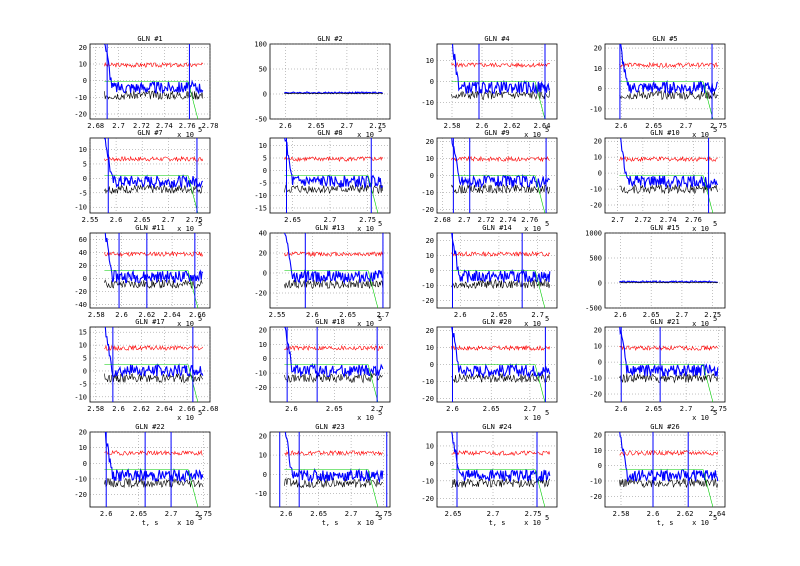  I want to click on subplot-title: GLN #7, so click(149, 133).